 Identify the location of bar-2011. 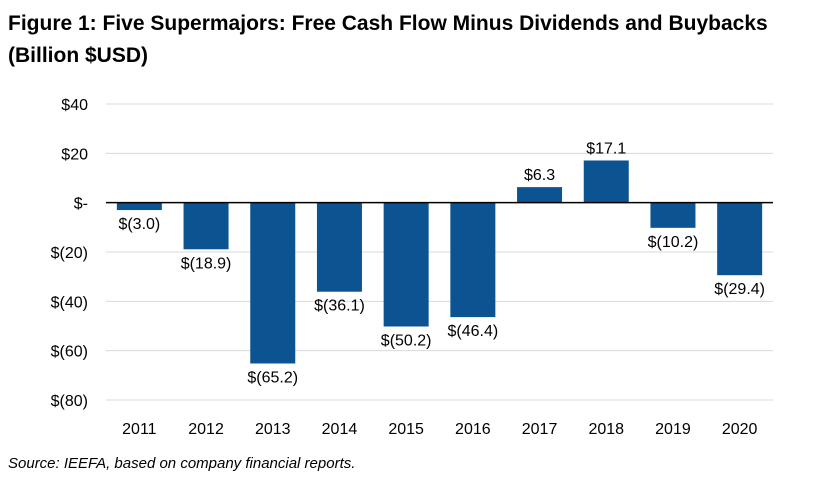
(139, 206).